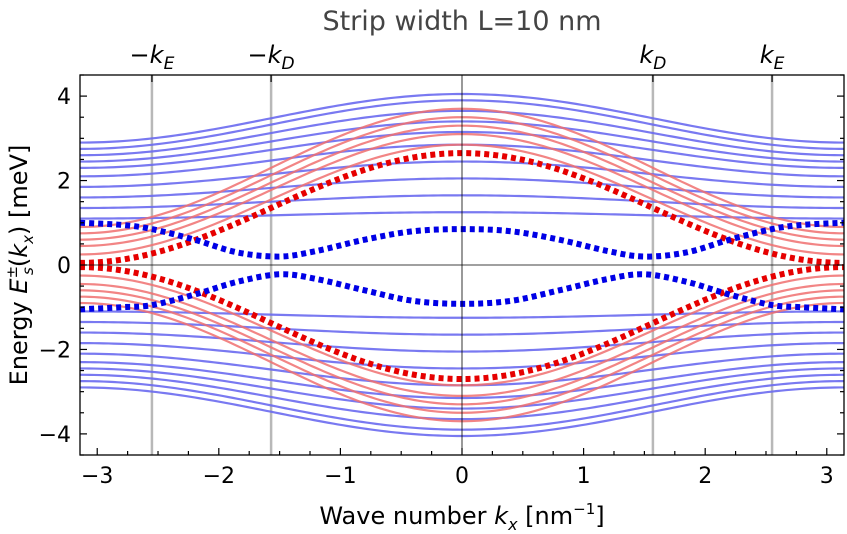 The height and width of the screenshot is (534, 847). I want to click on top-label--kE: −kE, so click(152, 57).